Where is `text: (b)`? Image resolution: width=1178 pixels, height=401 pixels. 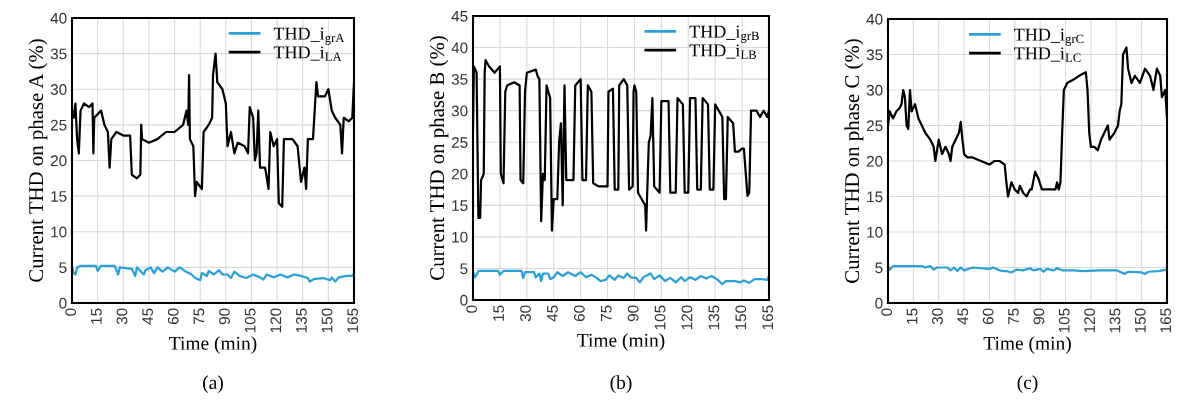
text: (b) is located at coordinates (621, 384).